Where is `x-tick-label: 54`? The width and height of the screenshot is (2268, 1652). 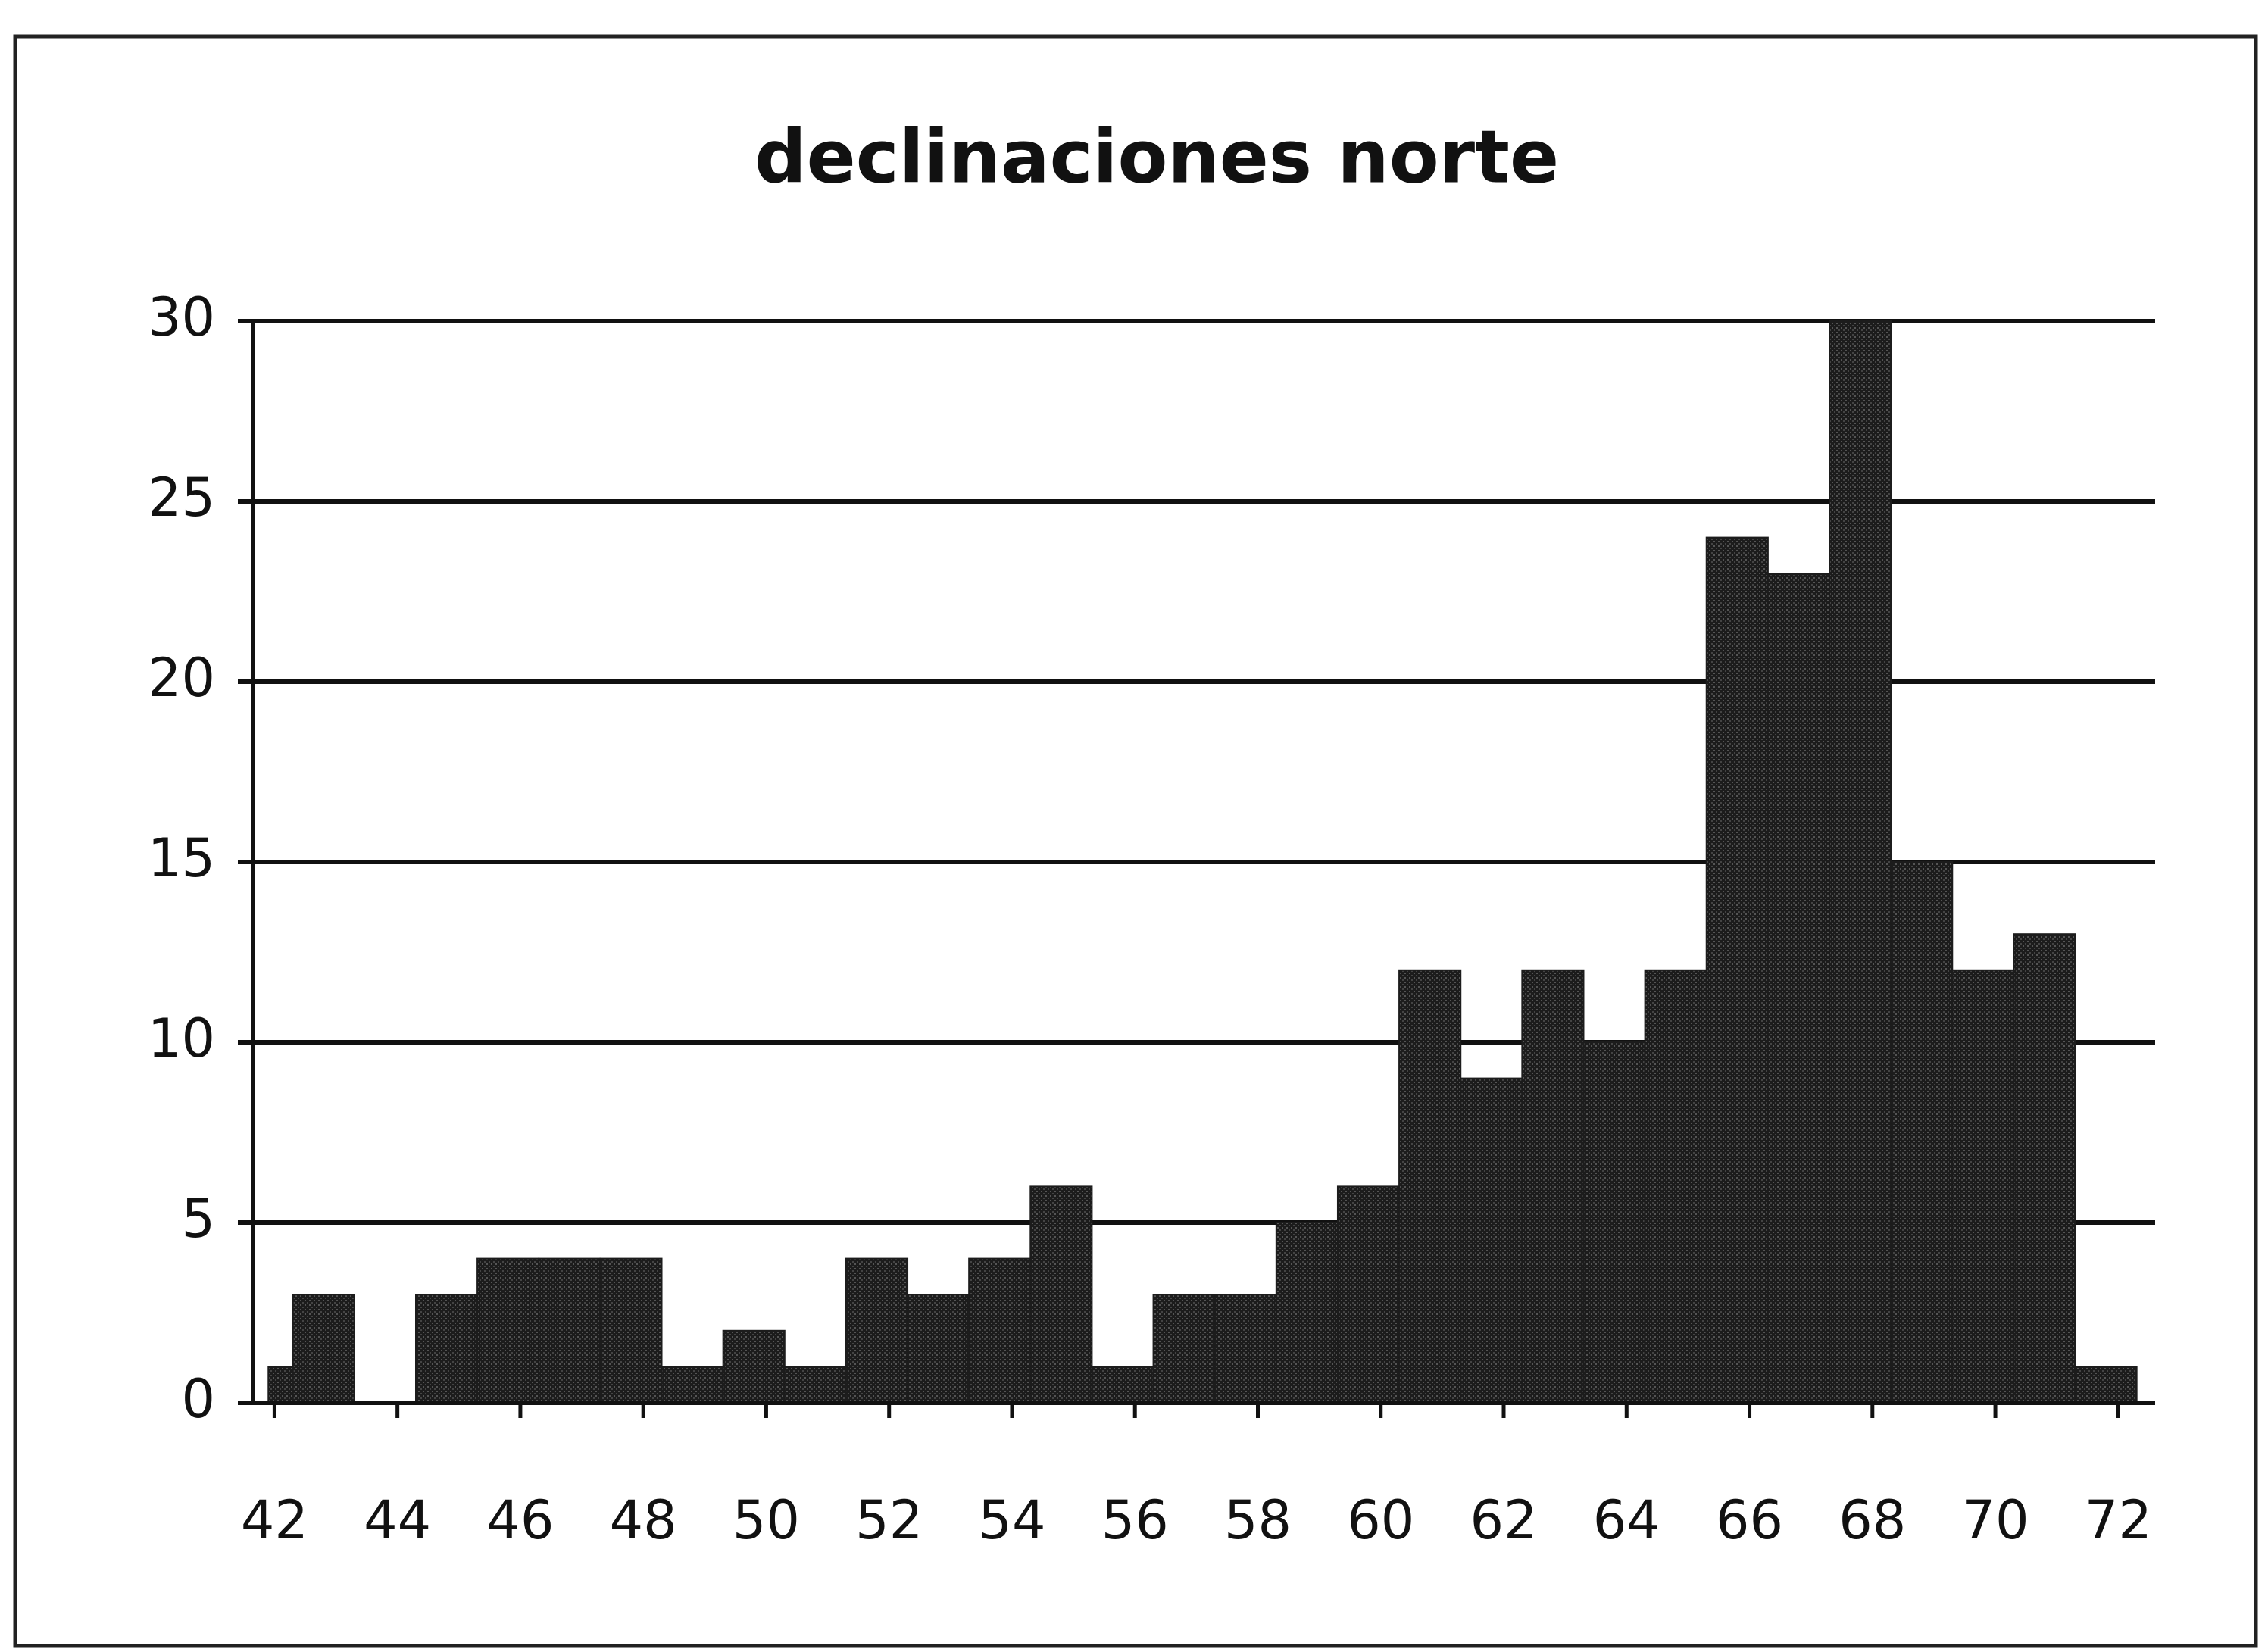 x-tick-label: 54 is located at coordinates (1011, 1520).